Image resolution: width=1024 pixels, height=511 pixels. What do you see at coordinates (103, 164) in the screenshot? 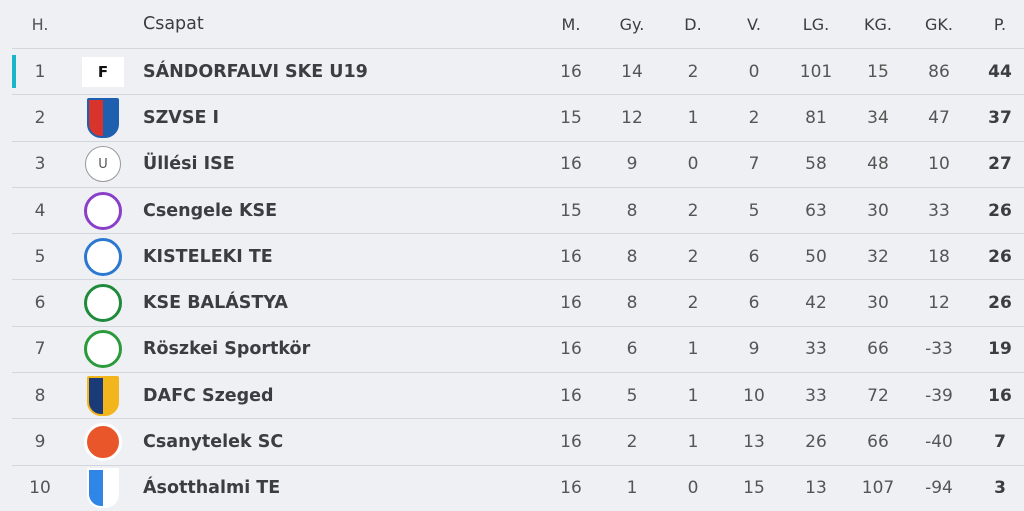
I see `team-logo: U` at bounding box center [103, 164].